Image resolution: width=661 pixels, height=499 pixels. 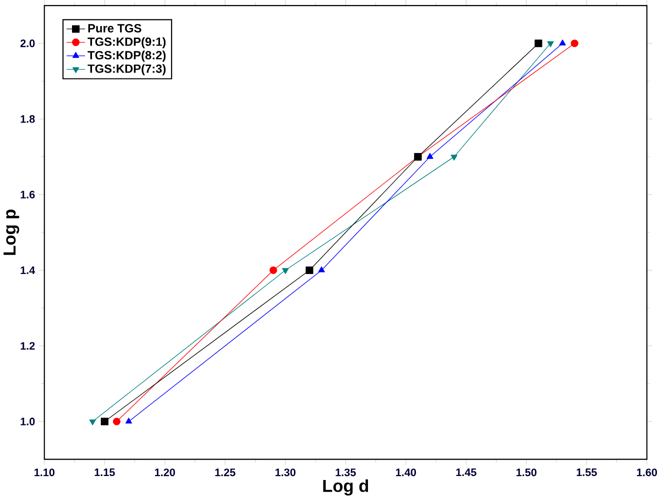 I want to click on x-tick-label: 1.35, so click(x=346, y=472).